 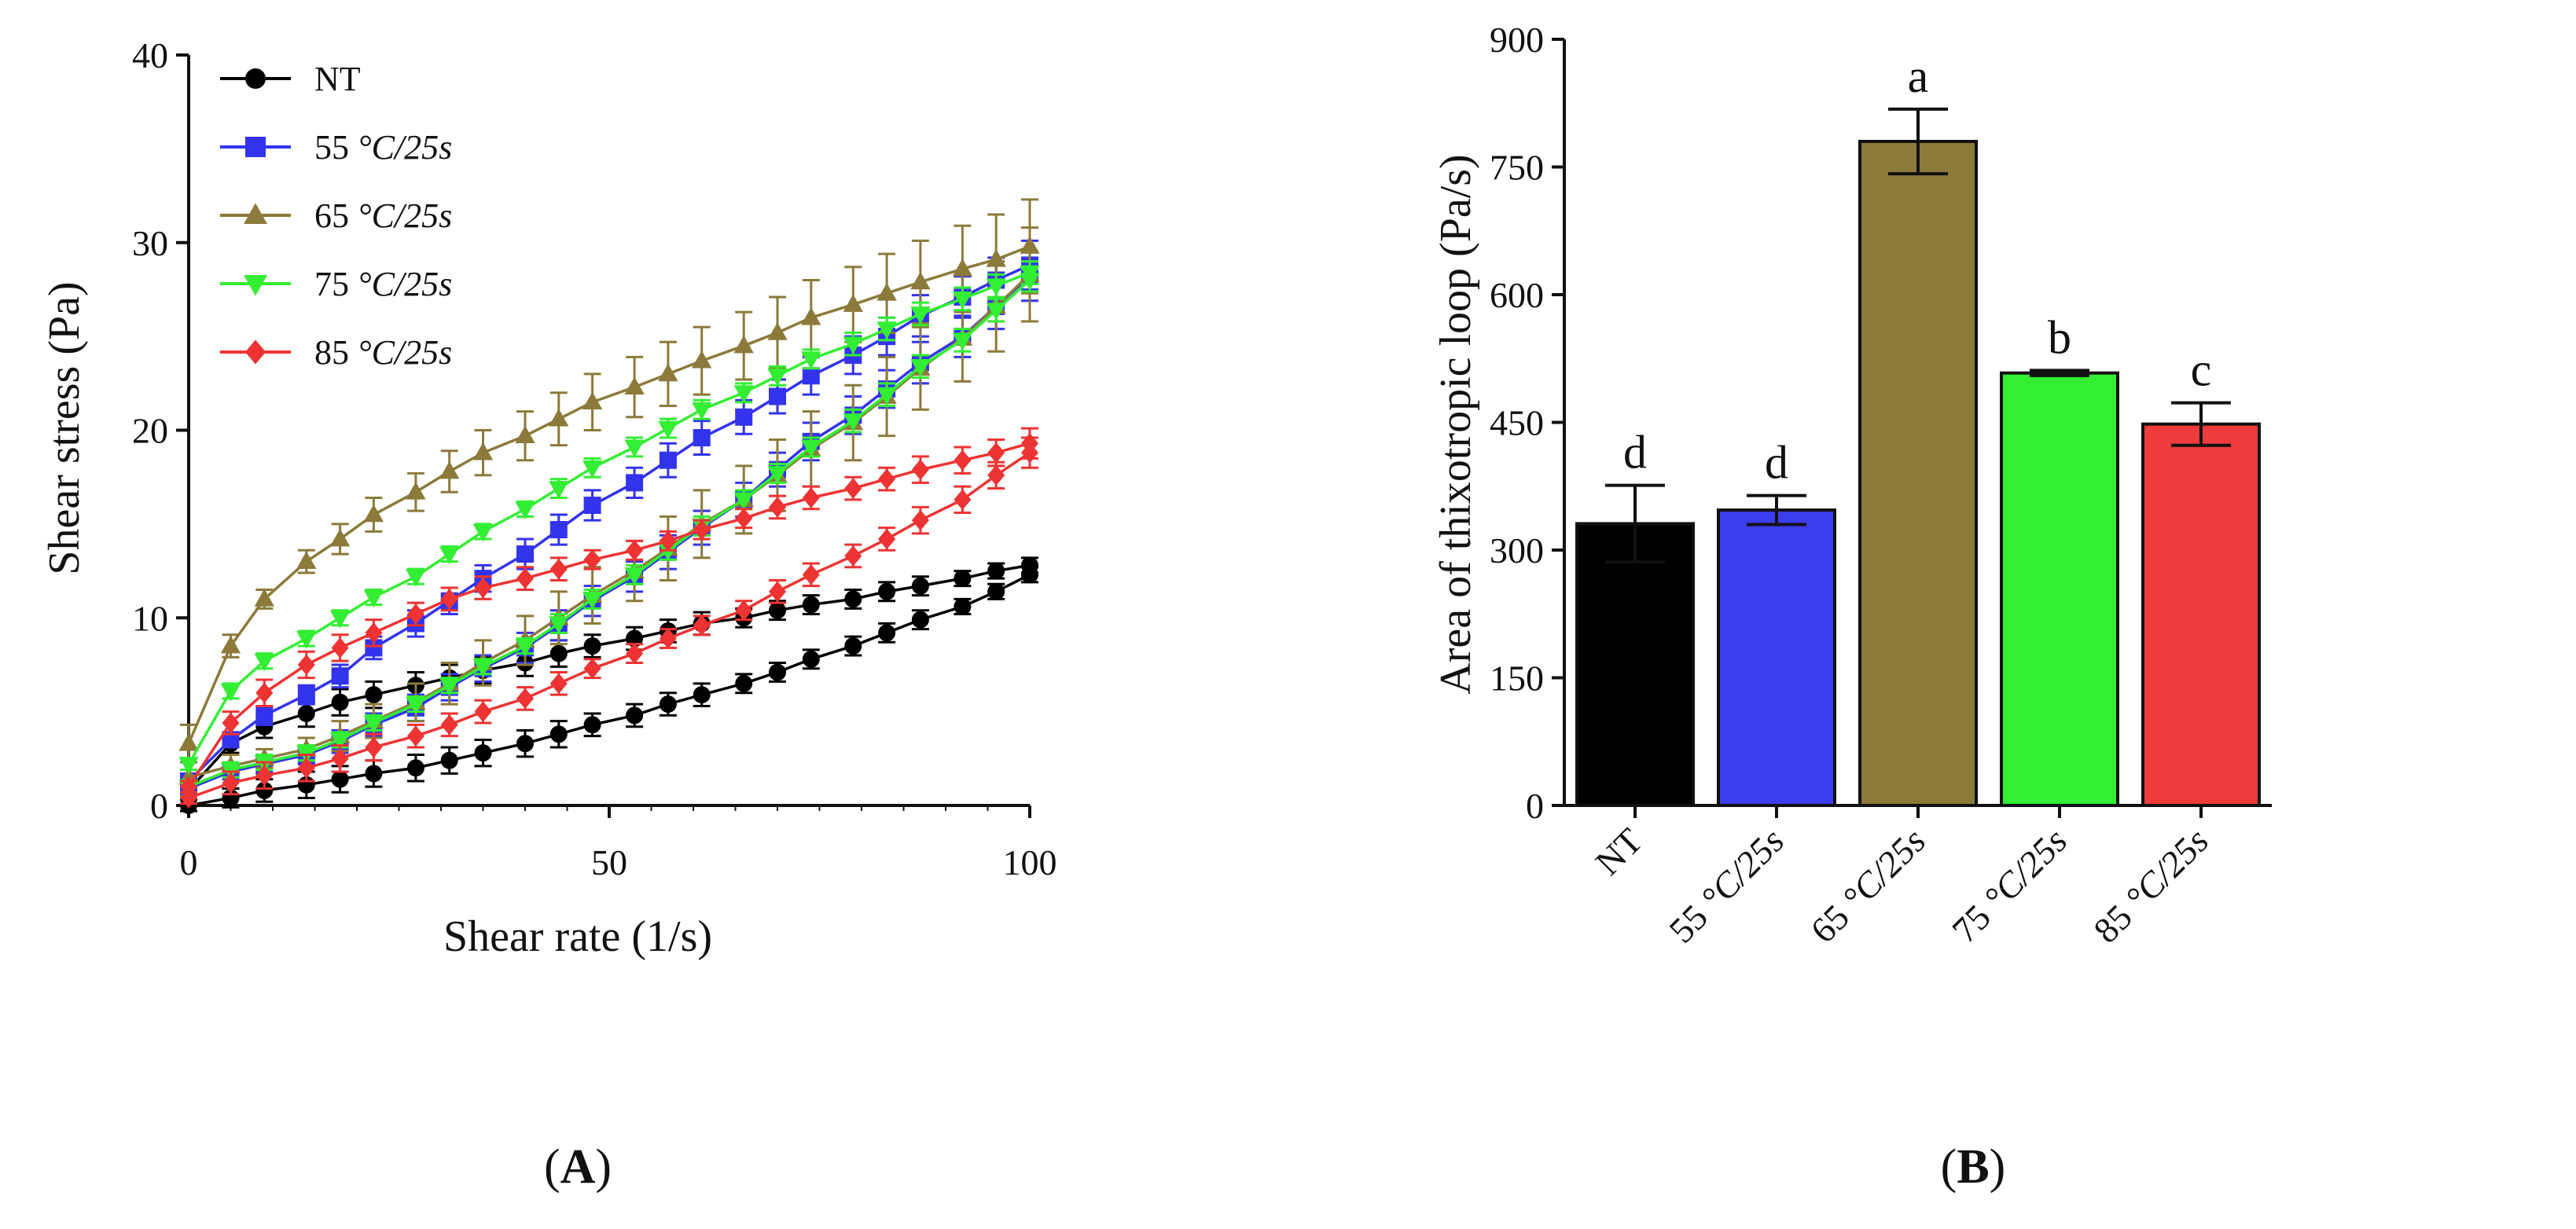 What do you see at coordinates (2009, 885) in the screenshot?
I see `b-category-label: 75 °C/25s` at bounding box center [2009, 885].